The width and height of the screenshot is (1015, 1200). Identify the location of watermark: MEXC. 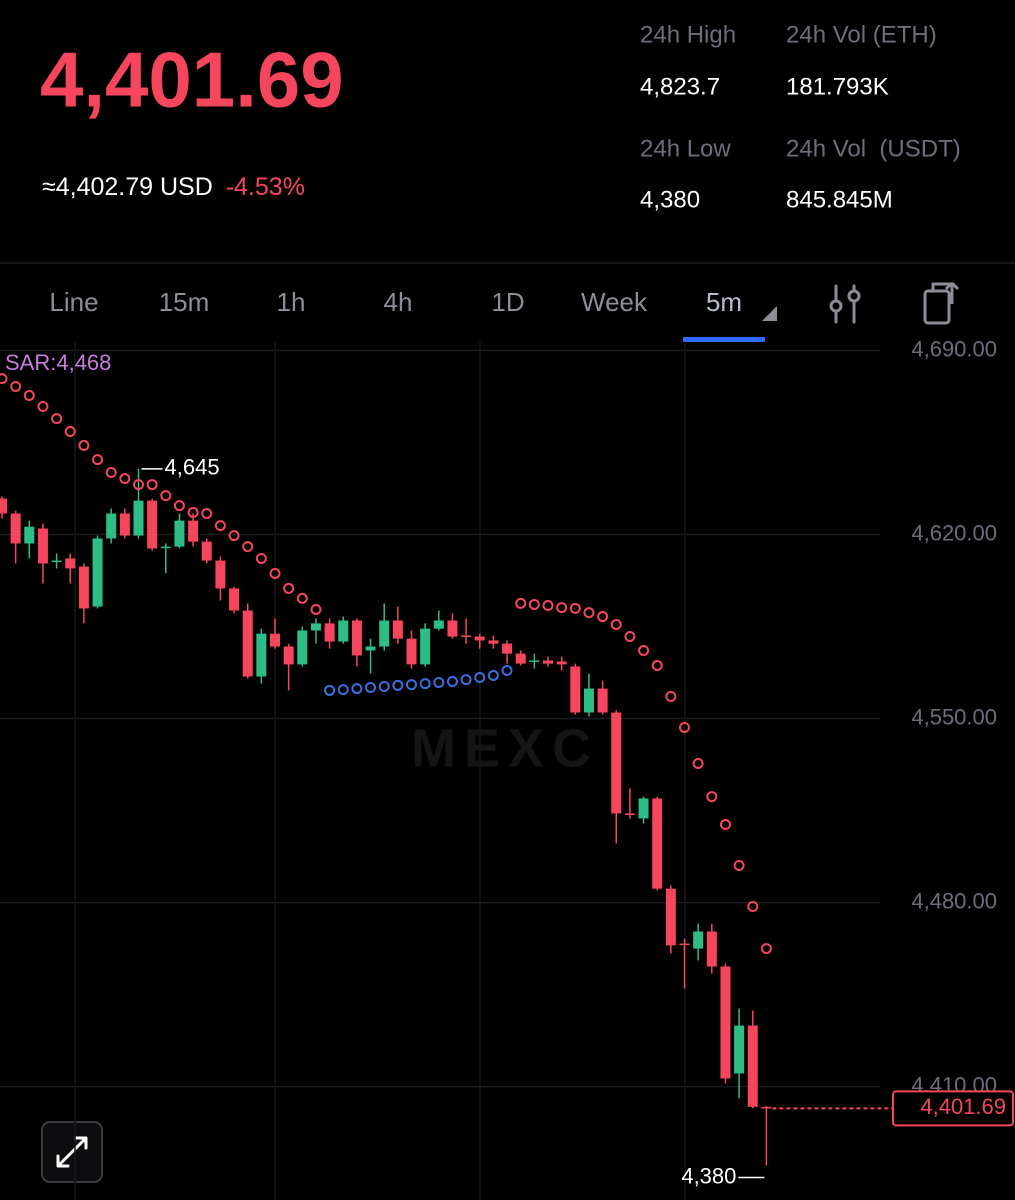
(505, 748).